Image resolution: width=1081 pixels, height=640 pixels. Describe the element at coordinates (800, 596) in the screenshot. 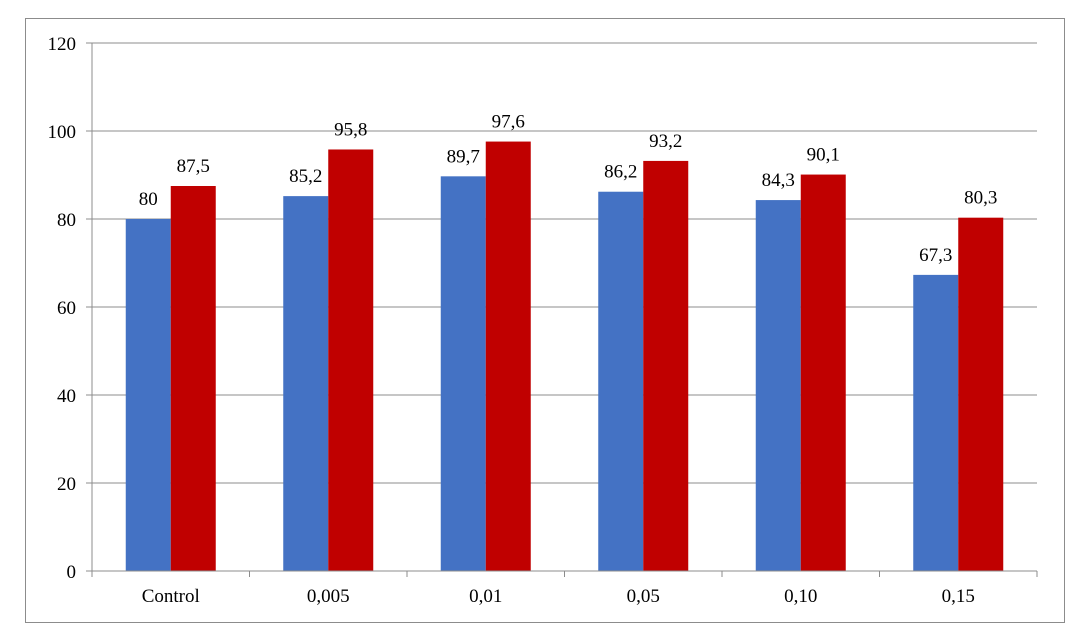

I see `x-tick-label: 0,10` at that location.